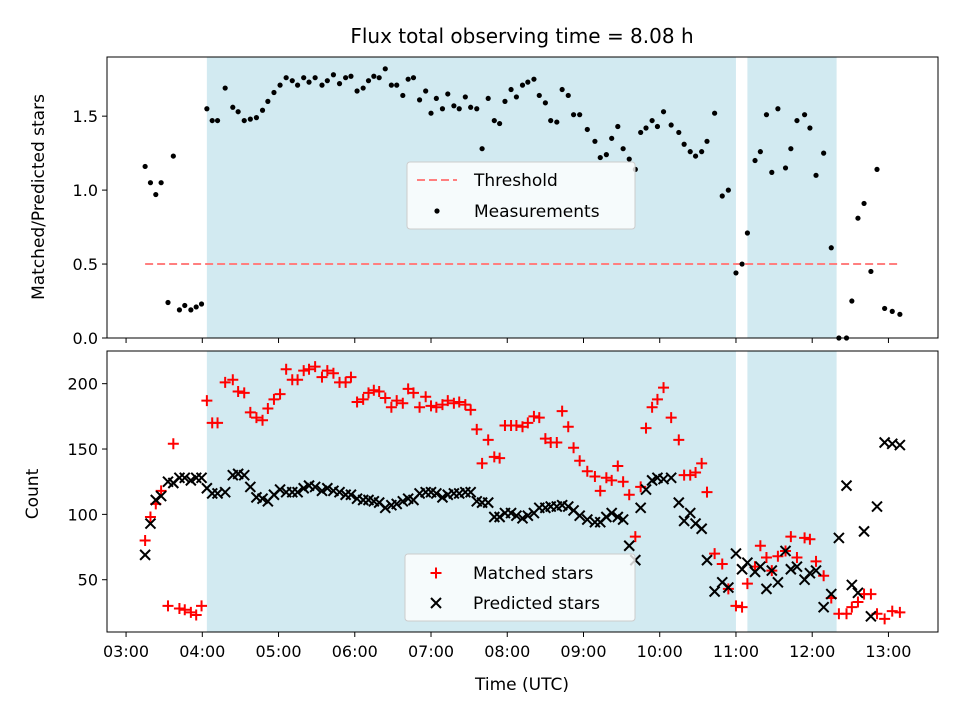 Image resolution: width=960 pixels, height=720 pixels. Describe the element at coordinates (88, 580) in the screenshot. I see `y-tick-label: 50` at that location.